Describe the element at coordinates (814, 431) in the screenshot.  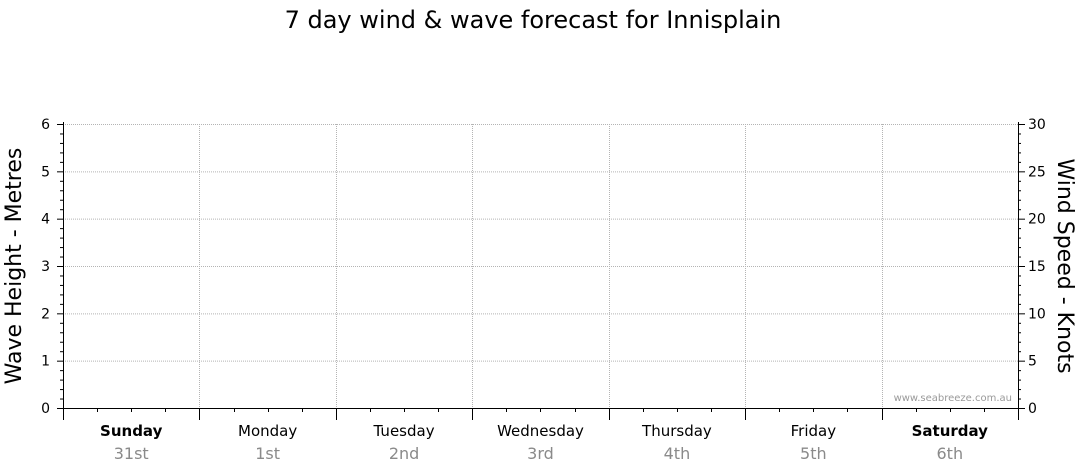
I see `day-name-label: Friday` at that location.